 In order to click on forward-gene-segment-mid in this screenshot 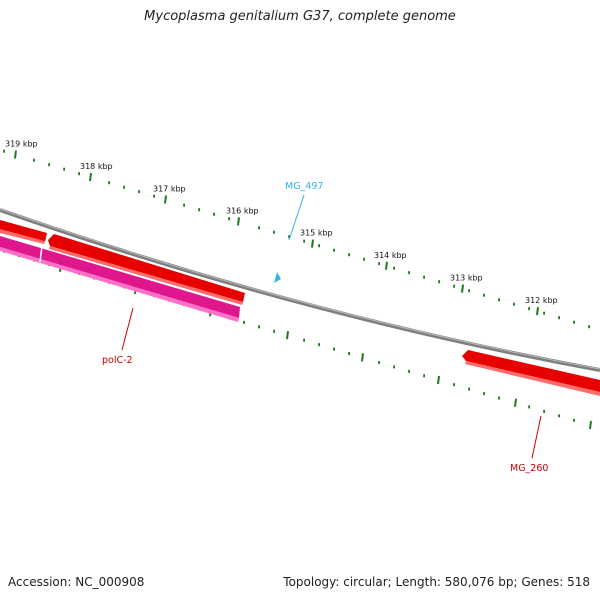, I will do `click(146, 268)`.